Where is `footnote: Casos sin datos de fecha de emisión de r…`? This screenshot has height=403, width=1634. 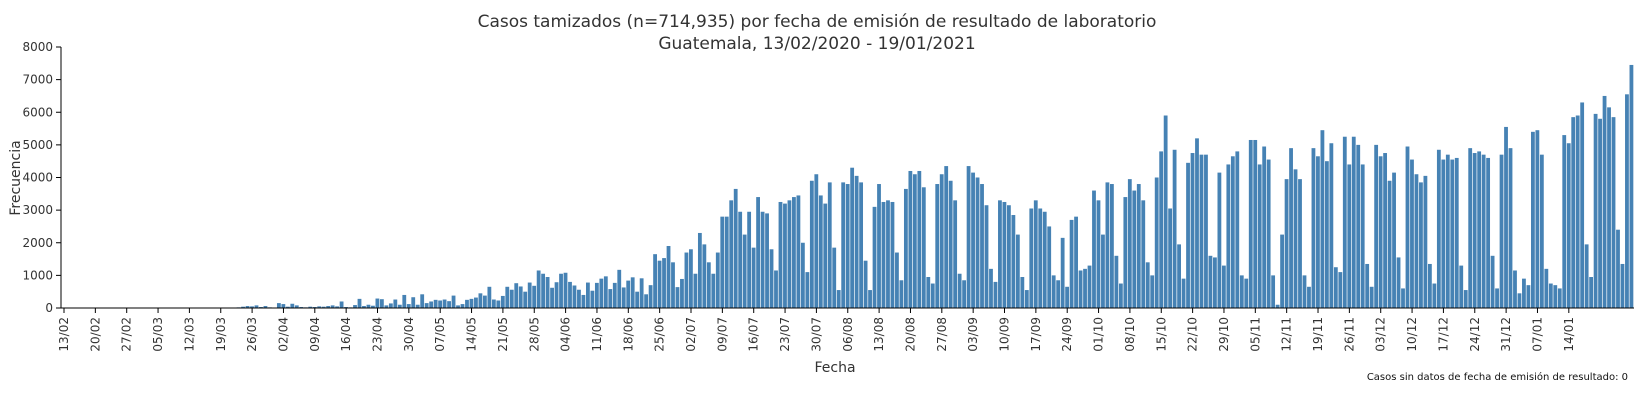 footnote: Casos sin datos de fecha de emisión de r… is located at coordinates (1497, 377).